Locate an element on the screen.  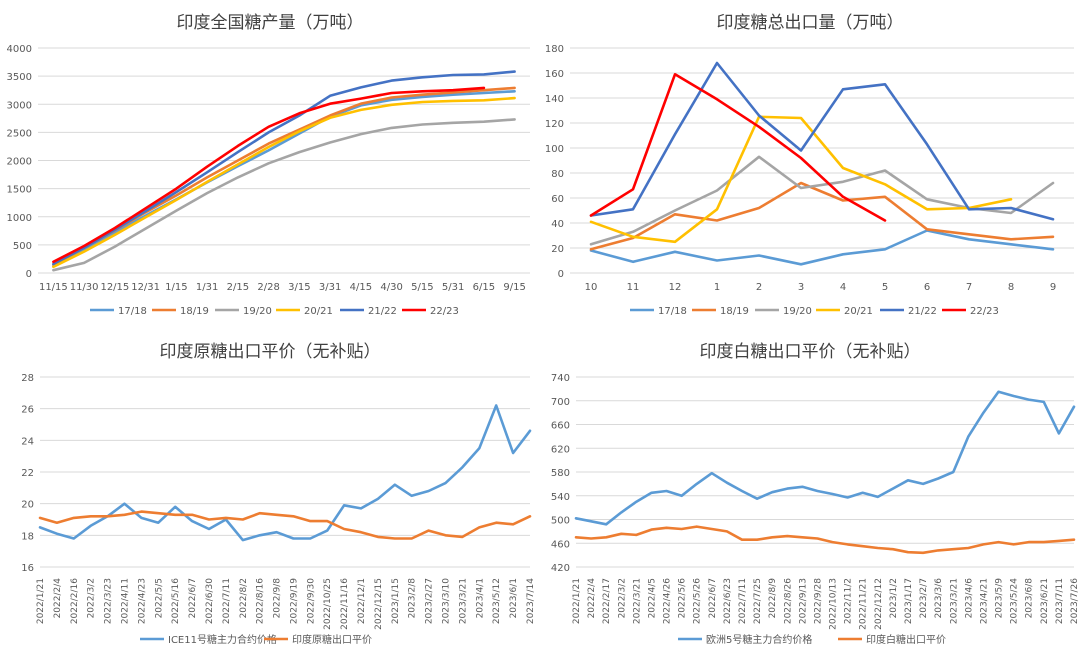
x-tick-label: 2023/3/6 is located at coordinates (939, 598).